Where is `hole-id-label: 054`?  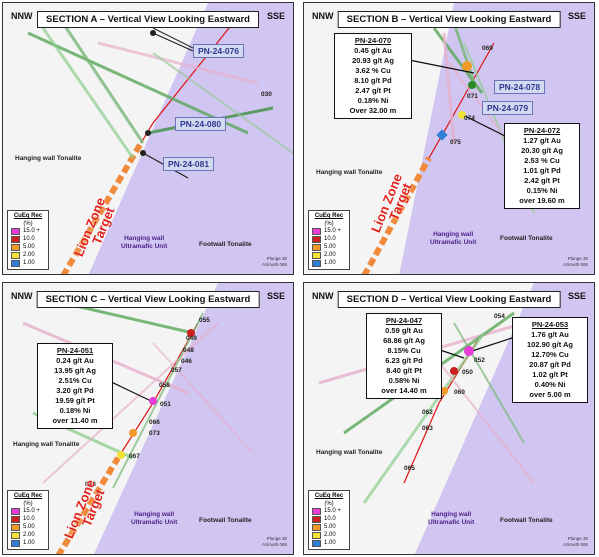 hole-id-label: 054 is located at coordinates (499, 316).